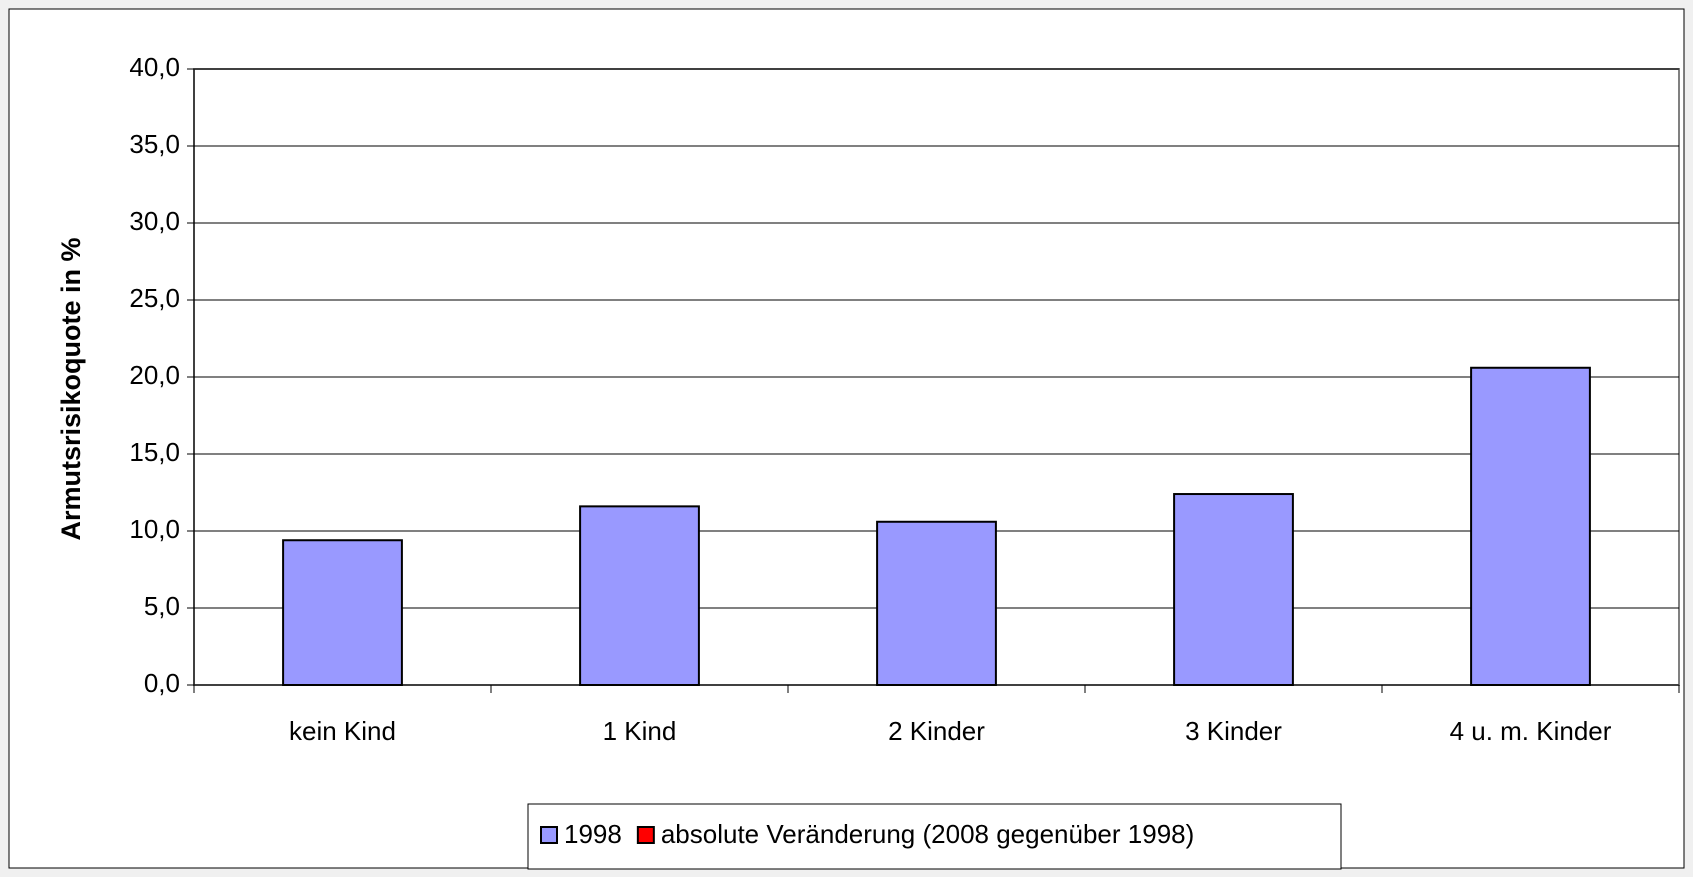  What do you see at coordinates (154, 529) in the screenshot?
I see `y-tick-label: 10,0` at bounding box center [154, 529].